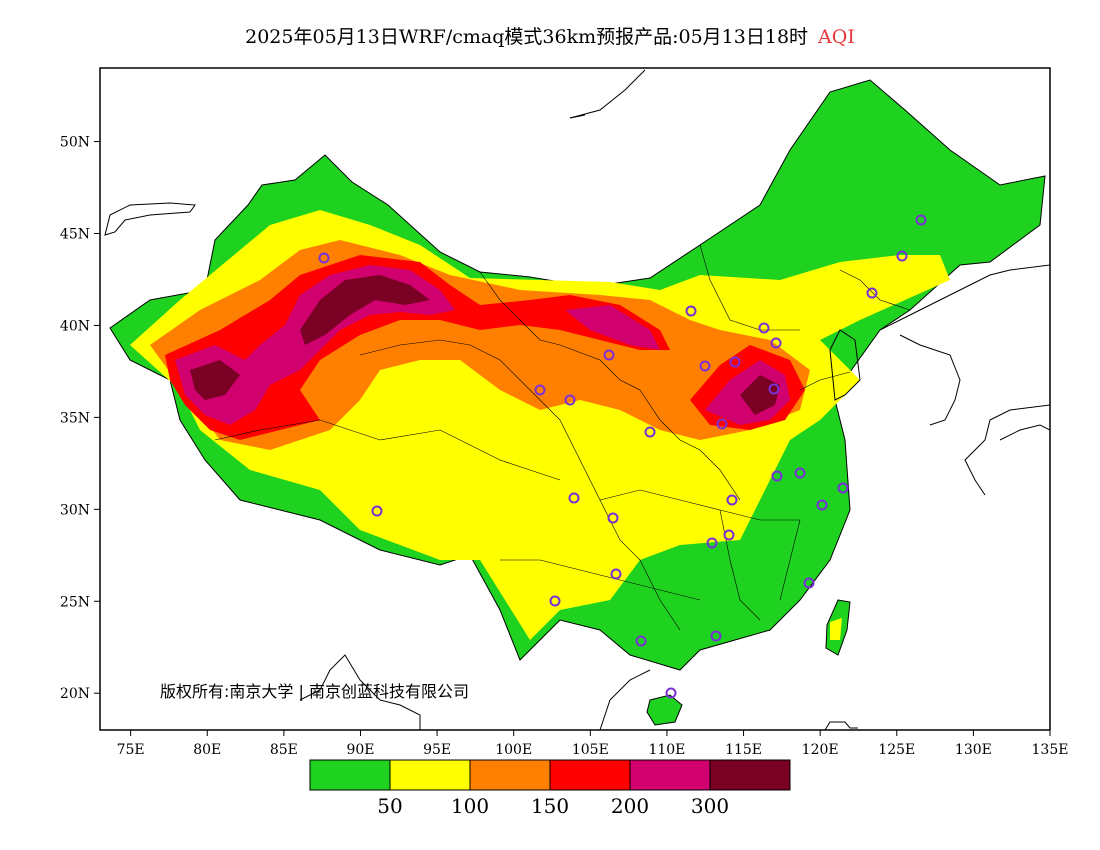 This screenshot has height=850, width=1100. What do you see at coordinates (75, 326) in the screenshot?
I see `y-tick-label: 40N` at bounding box center [75, 326].